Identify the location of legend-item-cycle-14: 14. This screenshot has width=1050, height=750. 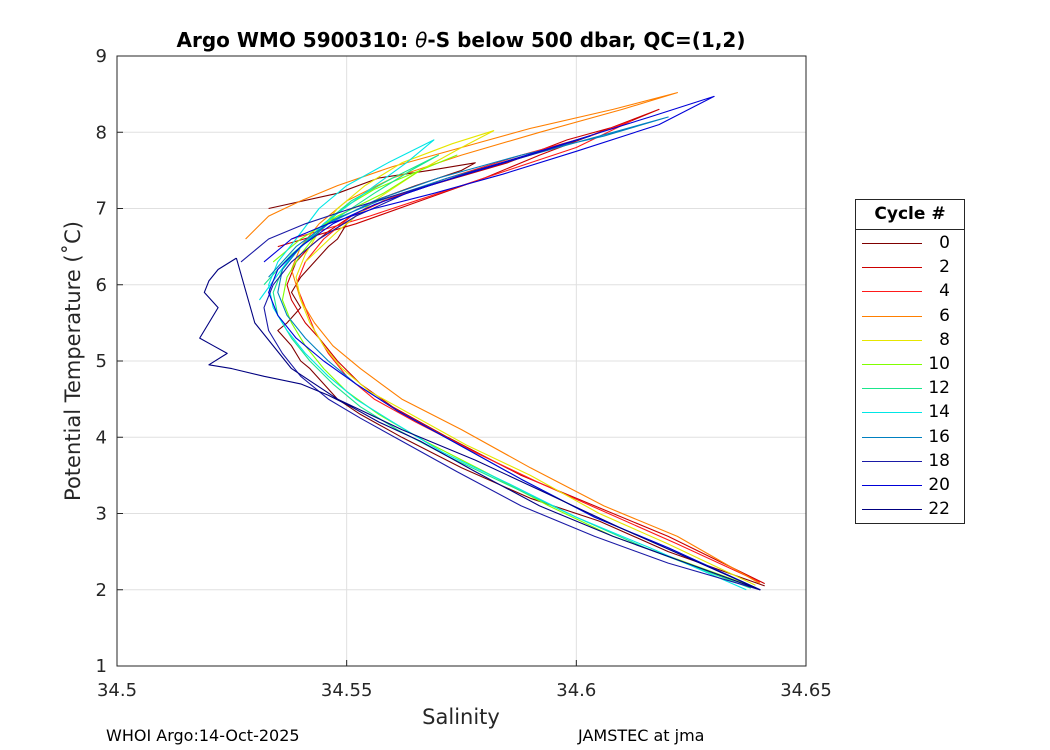
(910, 413).